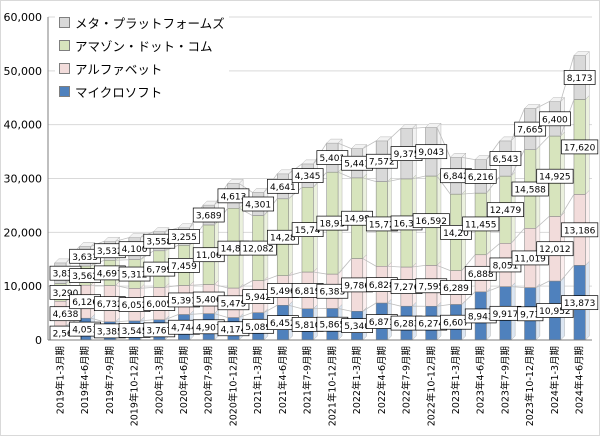 This screenshot has width=600, height=437. I want to click on legend-item-alphabet: アルファベット, so click(142, 68).